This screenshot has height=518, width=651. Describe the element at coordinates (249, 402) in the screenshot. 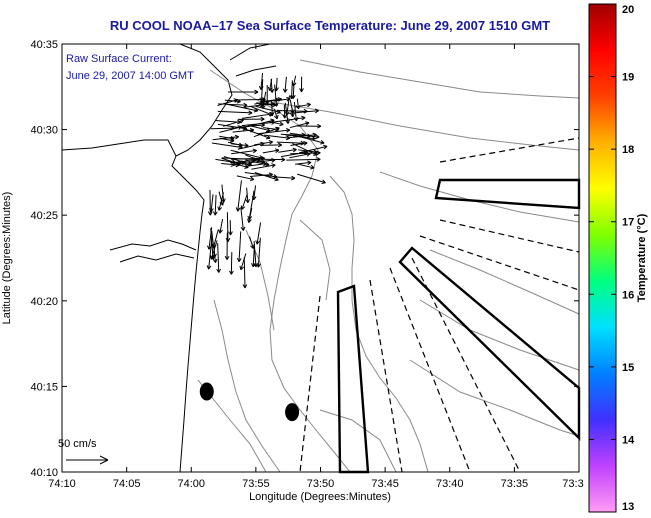

I see `buoy-markers` at that location.